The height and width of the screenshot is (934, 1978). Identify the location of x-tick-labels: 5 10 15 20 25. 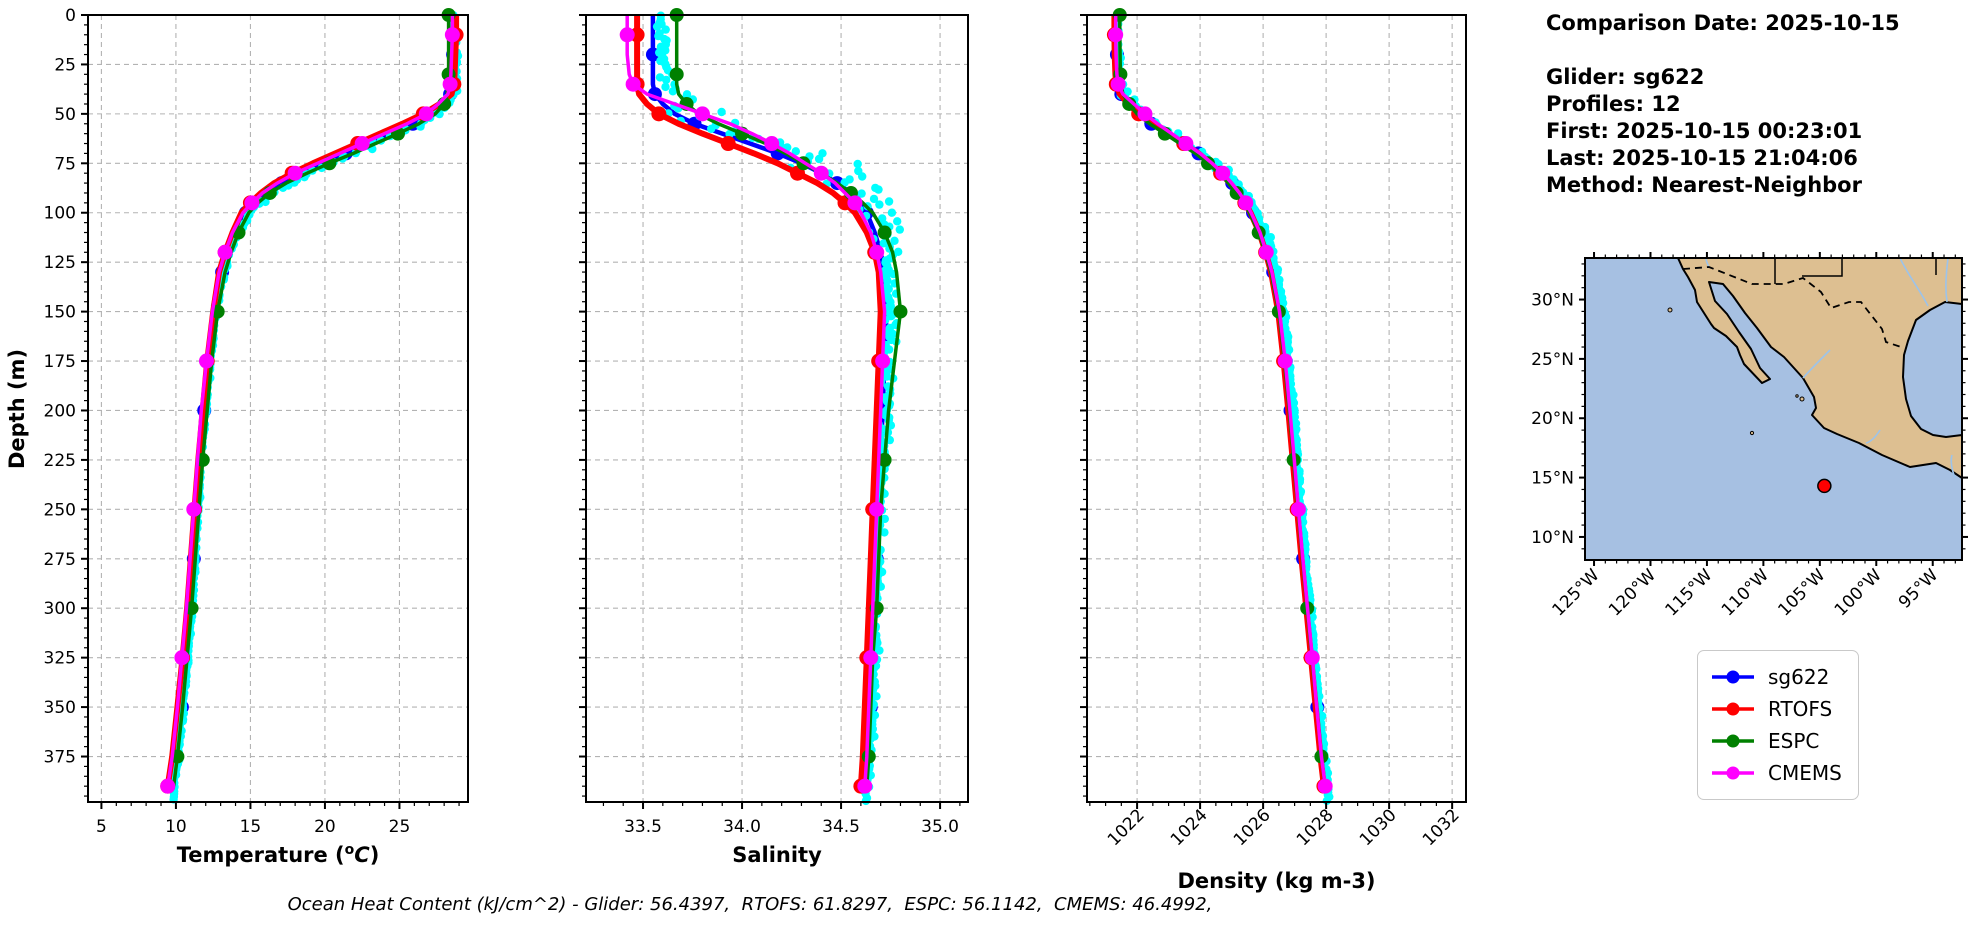
(253, 827).